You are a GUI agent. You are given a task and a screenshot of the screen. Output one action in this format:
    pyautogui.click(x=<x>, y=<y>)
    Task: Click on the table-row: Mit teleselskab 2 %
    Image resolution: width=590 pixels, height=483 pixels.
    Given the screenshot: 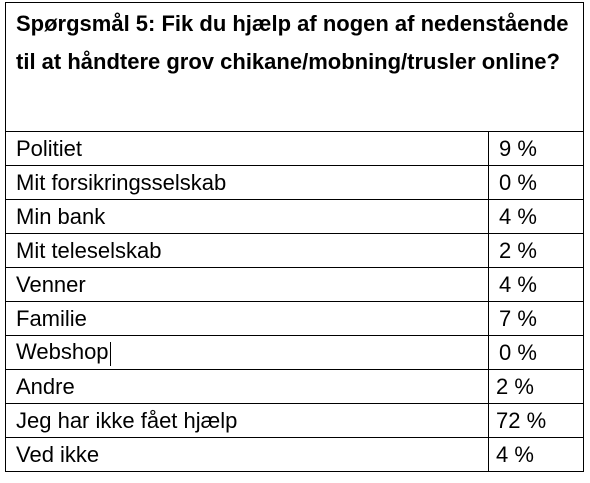 What is the action you would take?
    pyautogui.click(x=295, y=250)
    